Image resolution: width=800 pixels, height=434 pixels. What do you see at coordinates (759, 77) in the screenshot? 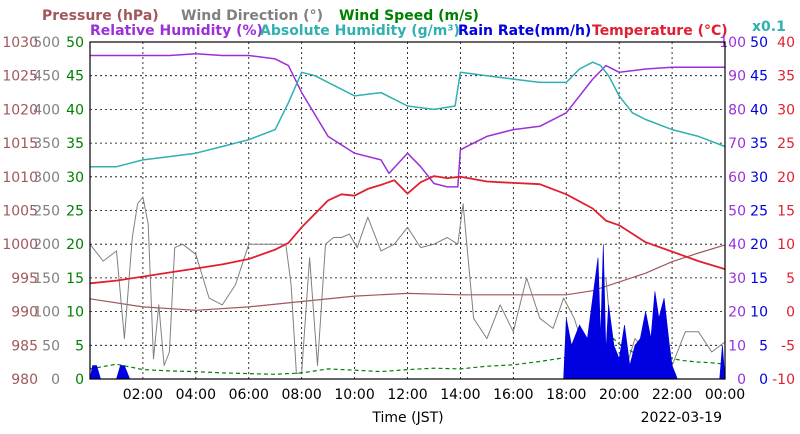
I see `rain-rate-tick-label: 45` at bounding box center [759, 77].